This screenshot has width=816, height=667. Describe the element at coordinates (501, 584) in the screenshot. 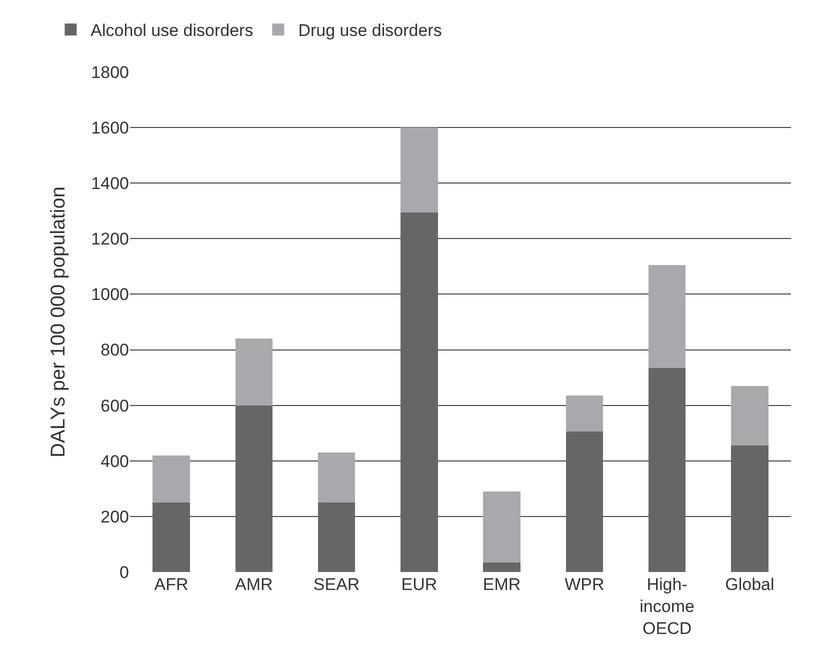

I see `x-tick-label: EMR` at that location.